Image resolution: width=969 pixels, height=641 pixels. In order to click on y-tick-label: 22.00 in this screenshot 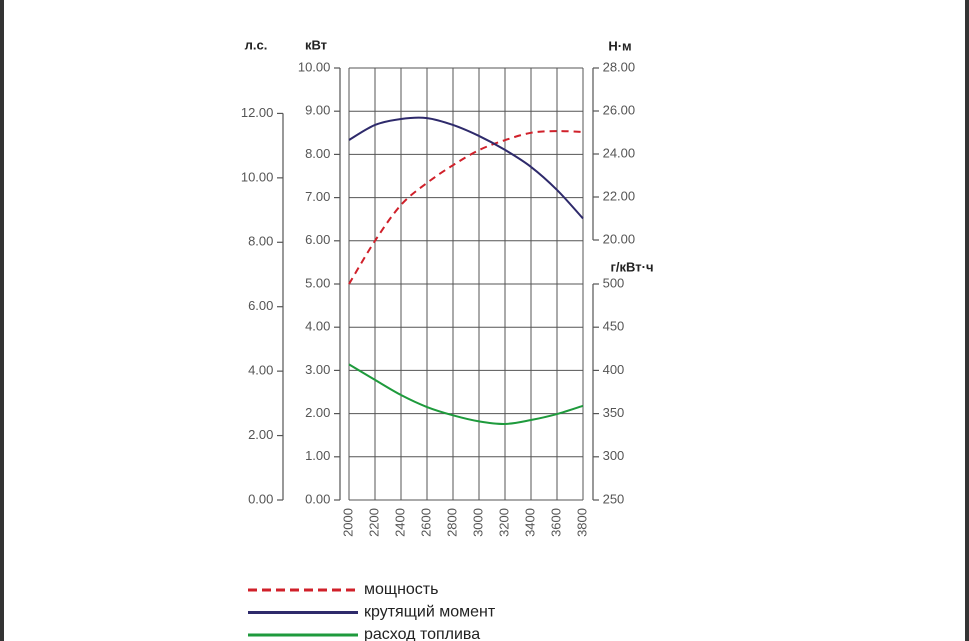, I will do `click(619, 195)`.